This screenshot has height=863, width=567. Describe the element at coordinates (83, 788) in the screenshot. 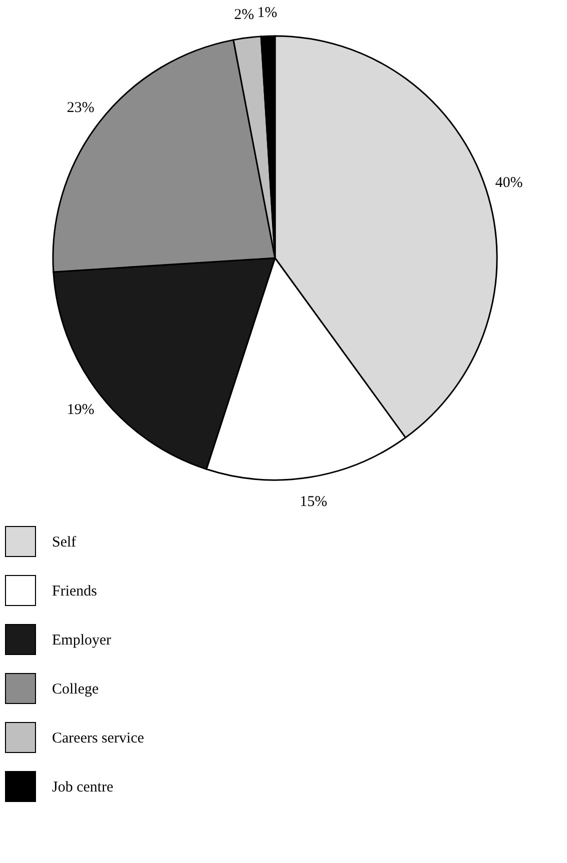

I see `legend-label: Job centre` at that location.